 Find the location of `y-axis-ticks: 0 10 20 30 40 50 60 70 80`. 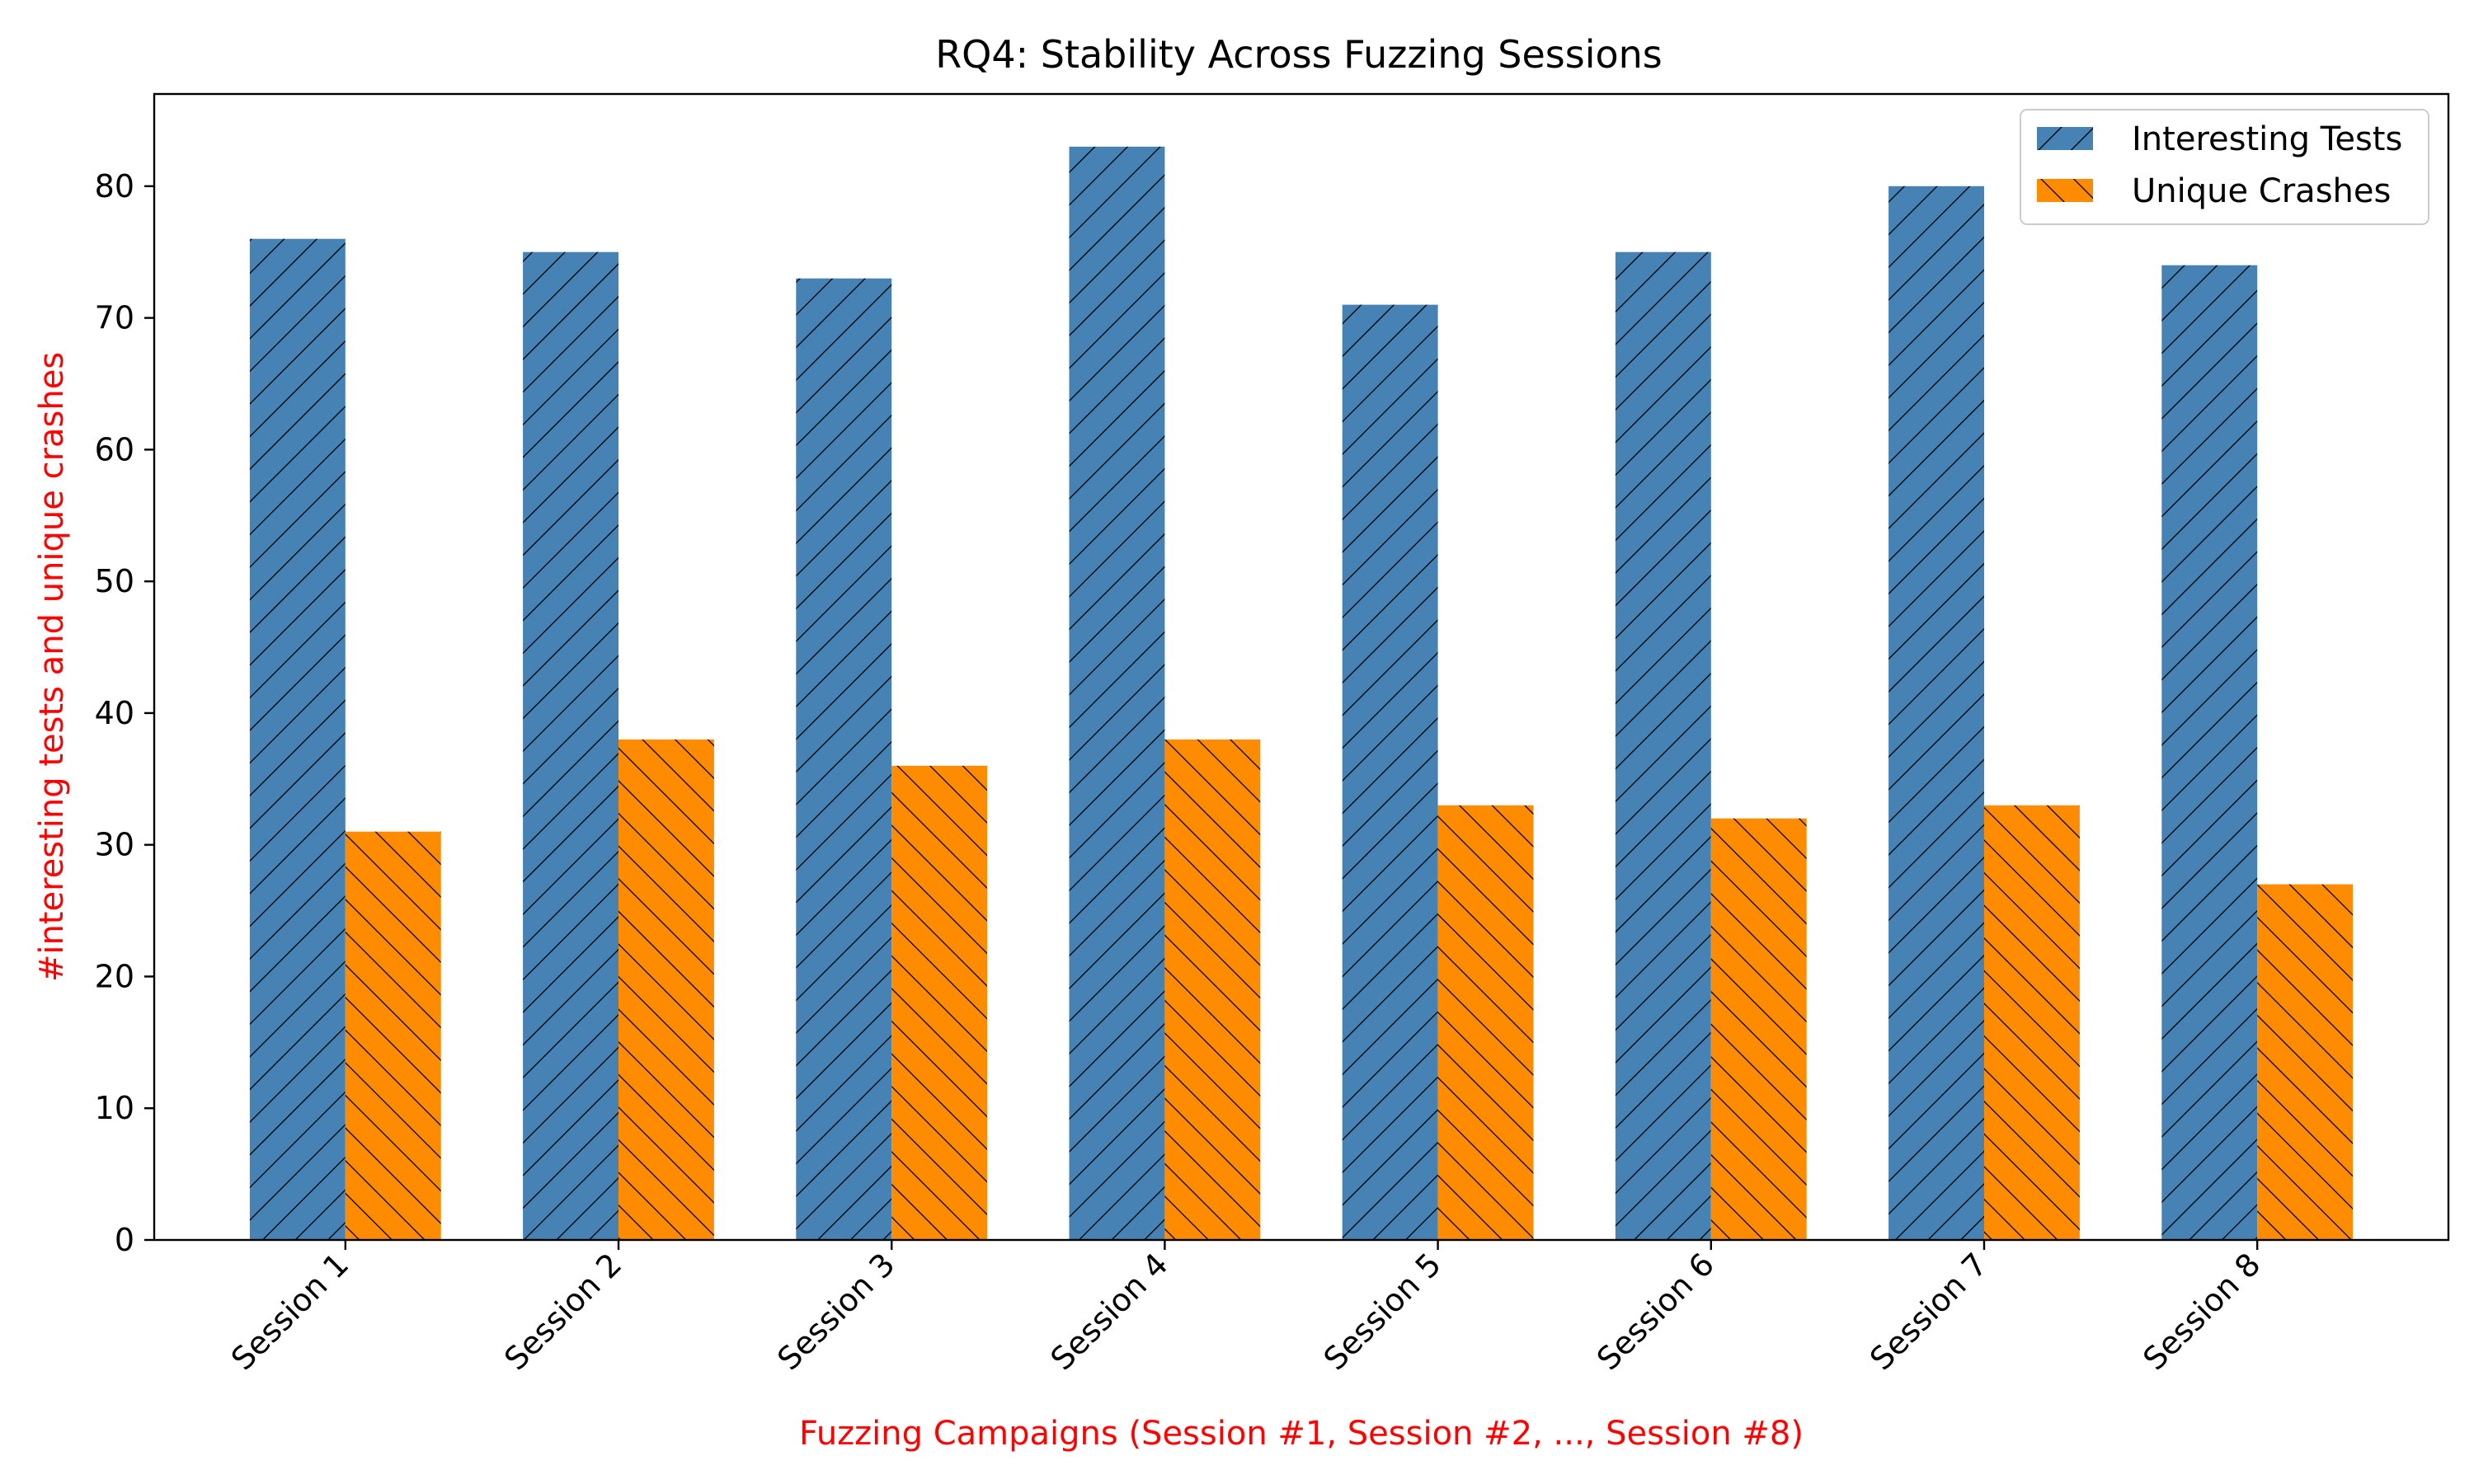

y-axis-ticks: 0 10 20 30 40 50 60 70 80 is located at coordinates (124, 713).